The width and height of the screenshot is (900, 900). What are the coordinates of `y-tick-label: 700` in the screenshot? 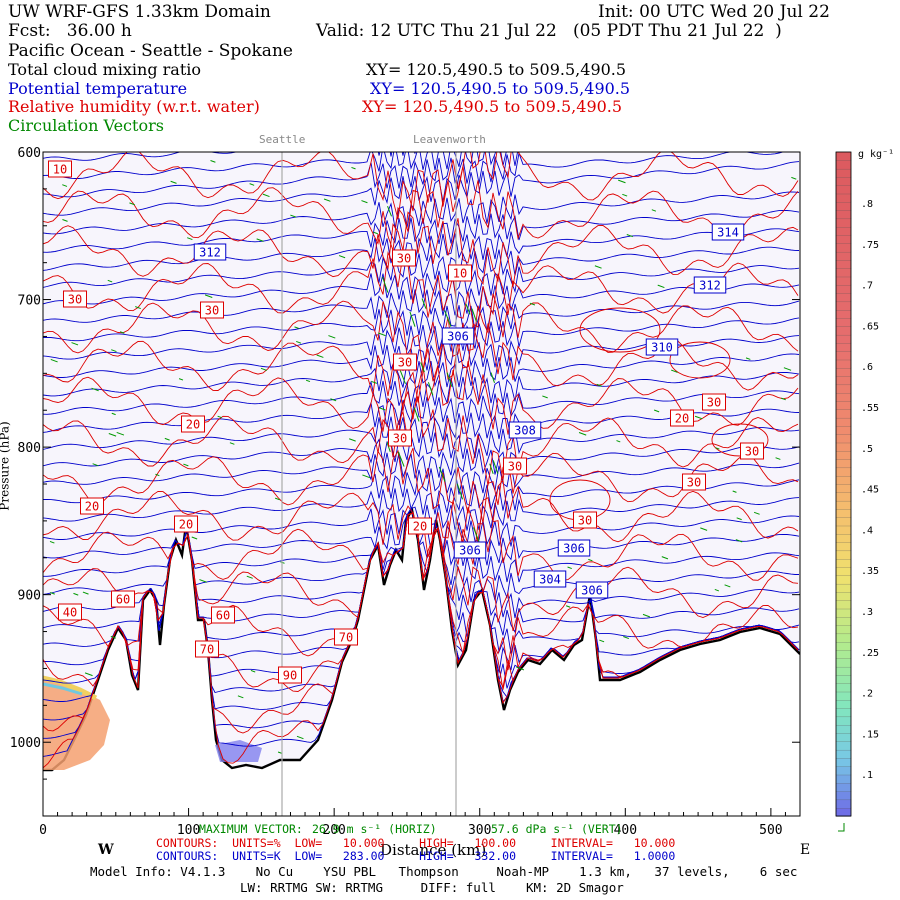 It's located at (29, 301).